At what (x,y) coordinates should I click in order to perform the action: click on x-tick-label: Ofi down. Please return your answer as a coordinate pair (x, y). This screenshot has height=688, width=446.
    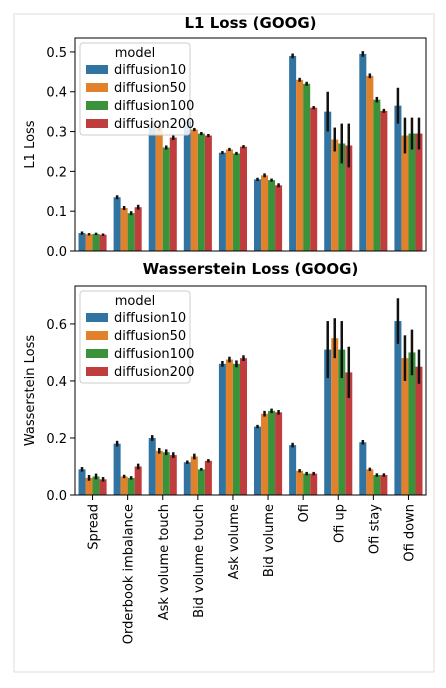
    Looking at the image, I should click on (409, 533).